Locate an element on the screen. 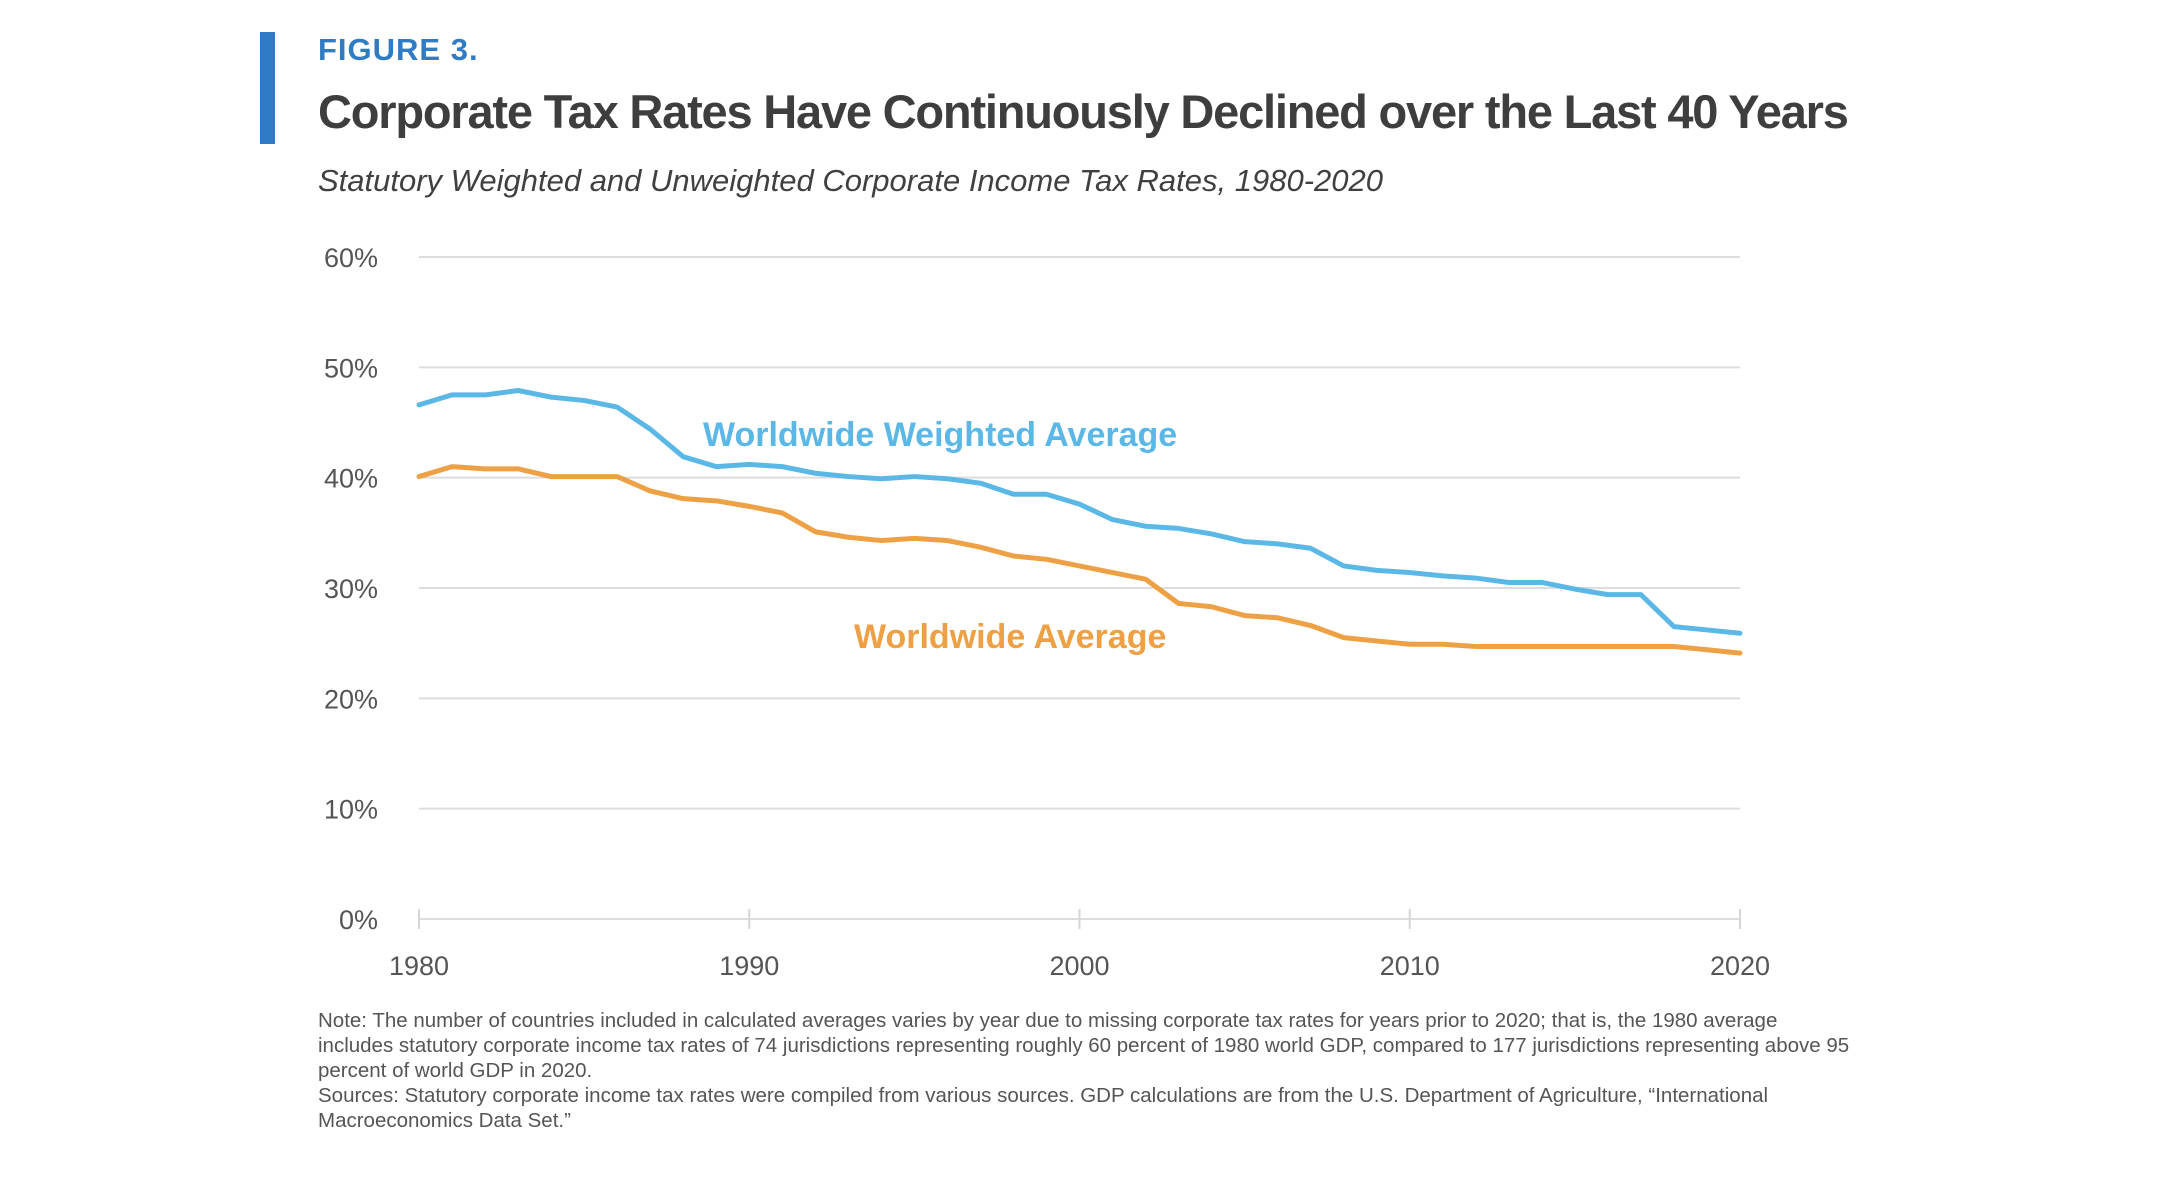  y-tick-label: 50% is located at coordinates (351, 368).